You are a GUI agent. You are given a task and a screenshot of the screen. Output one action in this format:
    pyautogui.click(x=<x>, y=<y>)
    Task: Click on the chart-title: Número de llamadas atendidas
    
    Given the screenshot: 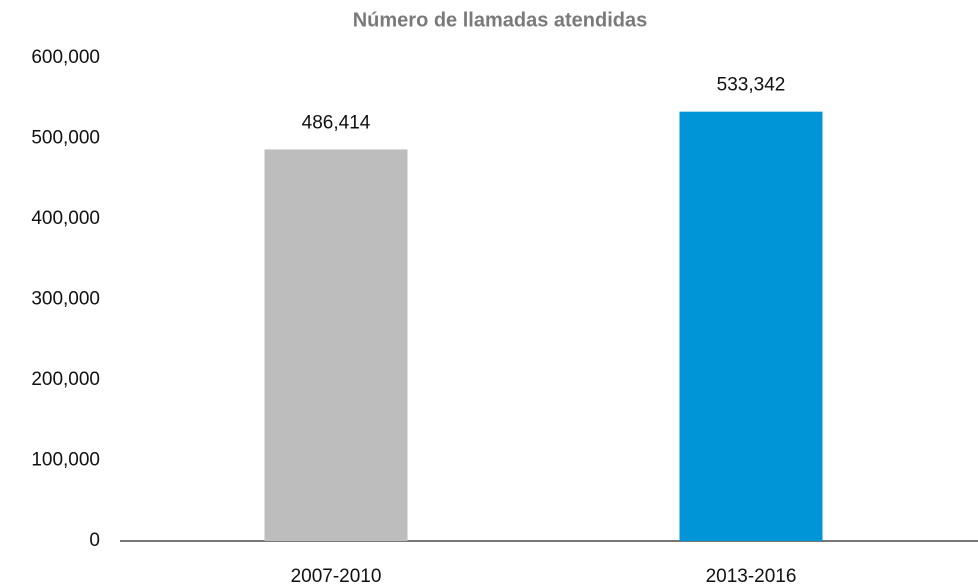 What is the action you would take?
    pyautogui.click(x=500, y=20)
    